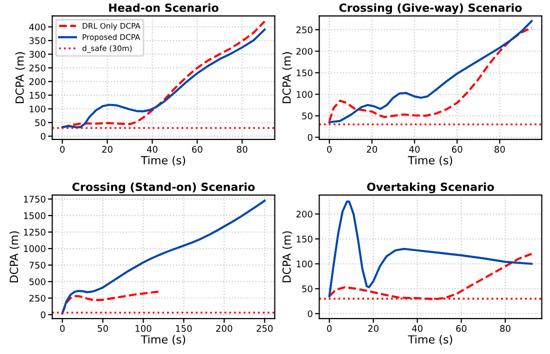 Image resolution: width=550 pixels, height=354 pixels. Describe the element at coordinates (264, 328) in the screenshot. I see `x-tick-label: 250` at that location.